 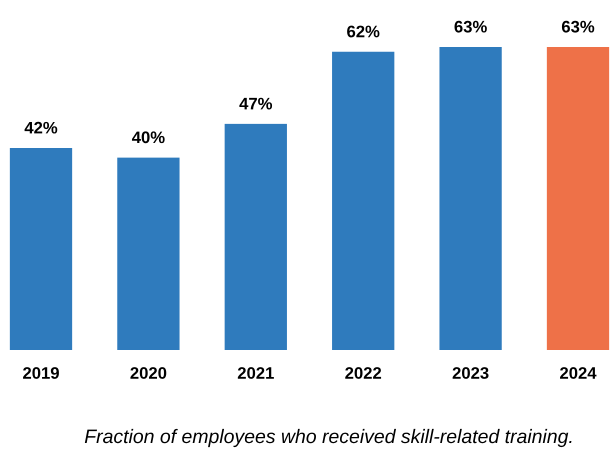 What do you see at coordinates (328, 438) in the screenshot?
I see `text: Fraction of employees who received skill-related training.` at bounding box center [328, 438].